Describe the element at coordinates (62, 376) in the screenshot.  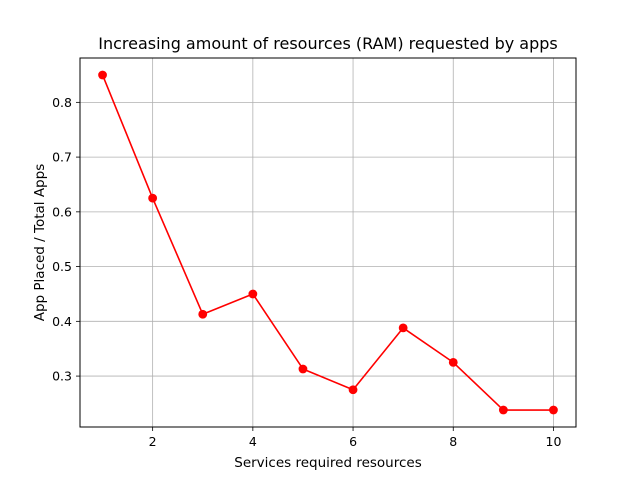
I see `y-tick-label: 0.3` at that location.